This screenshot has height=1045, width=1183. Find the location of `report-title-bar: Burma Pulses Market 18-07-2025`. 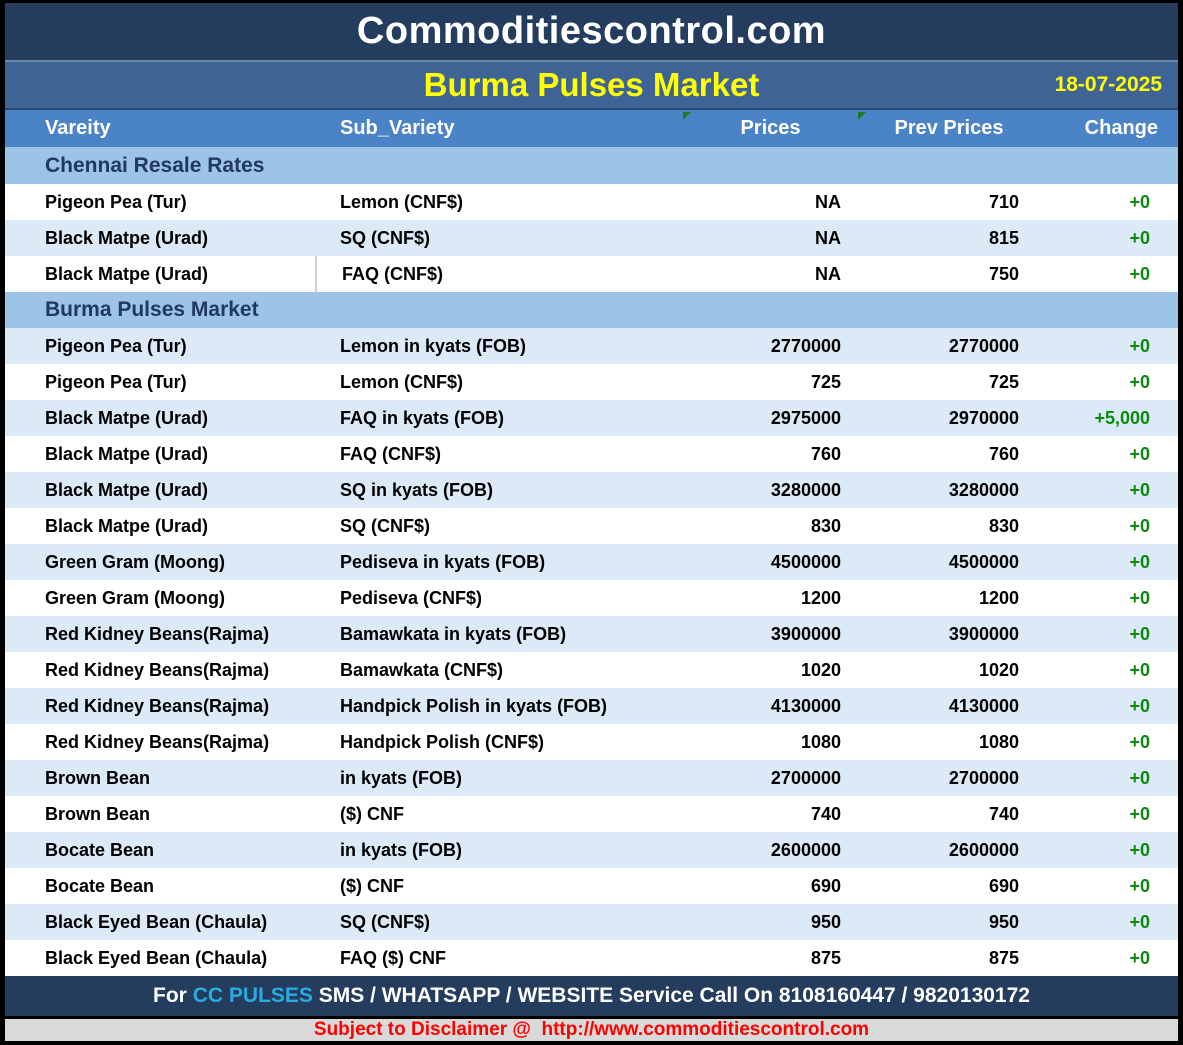

report-title-bar: Burma Pulses Market 18-07-2025 is located at coordinates (591, 84).